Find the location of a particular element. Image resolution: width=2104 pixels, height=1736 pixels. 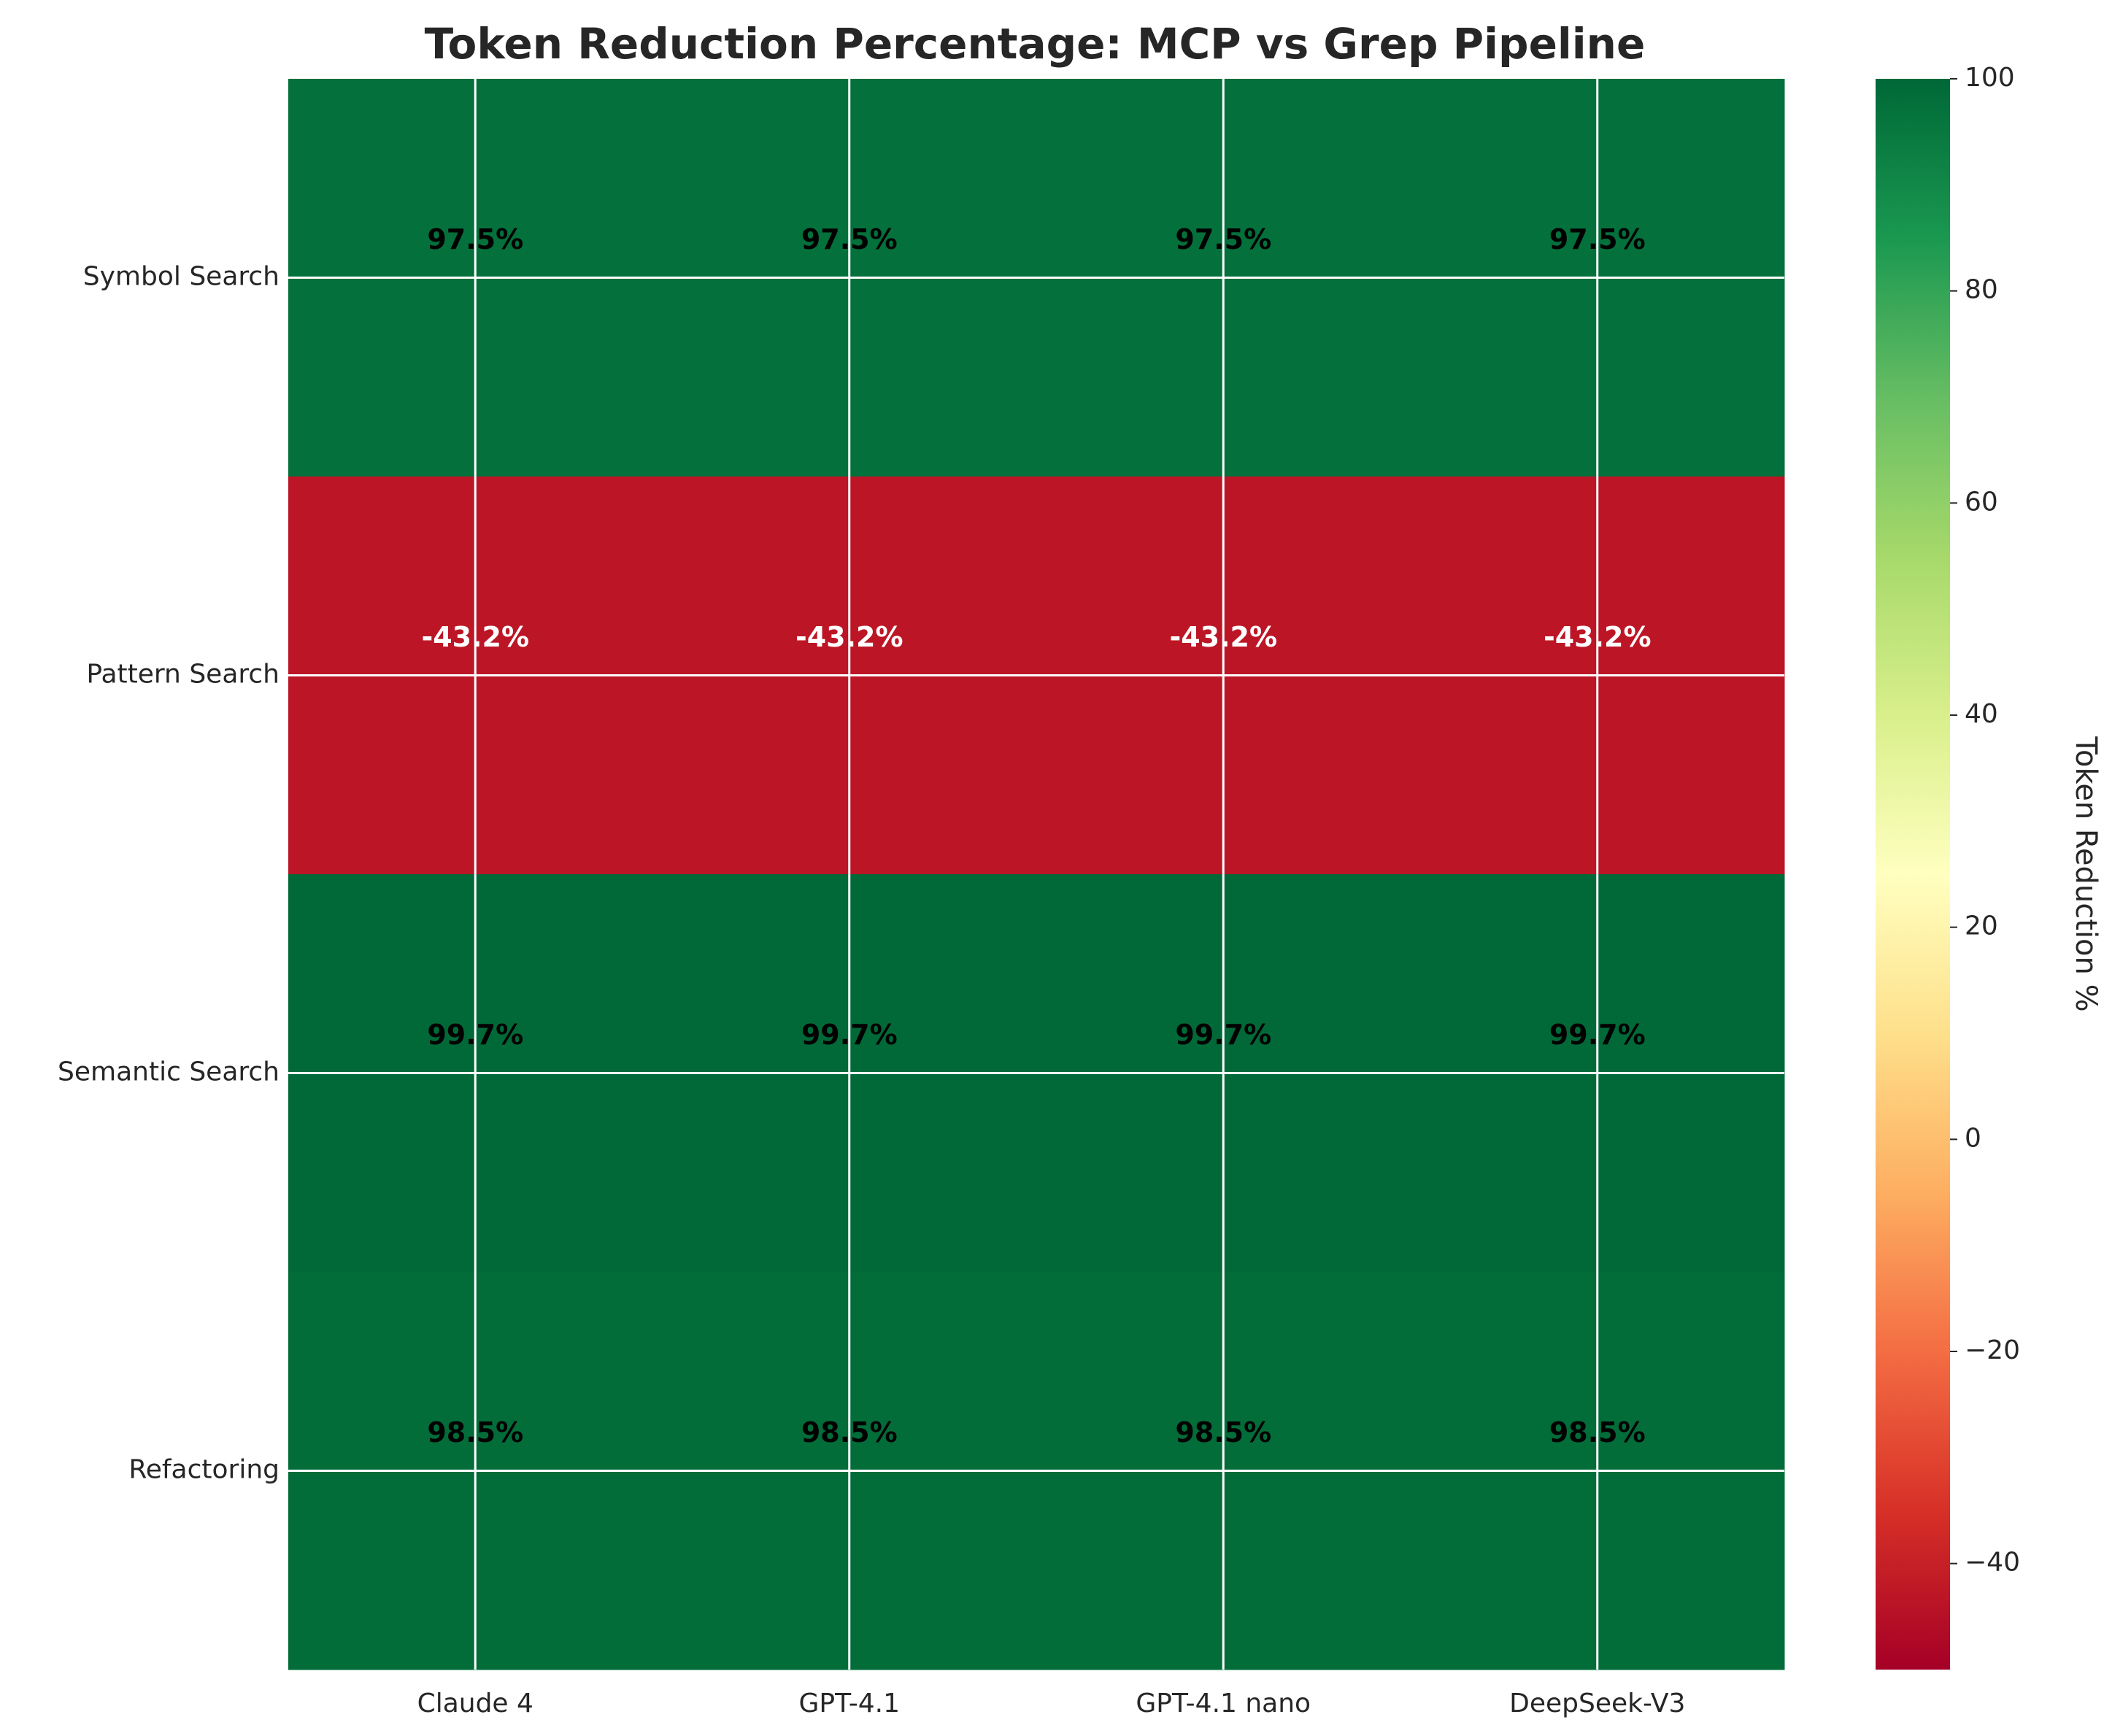

colorbar-tick-label: 0 is located at coordinates (1973, 1138).